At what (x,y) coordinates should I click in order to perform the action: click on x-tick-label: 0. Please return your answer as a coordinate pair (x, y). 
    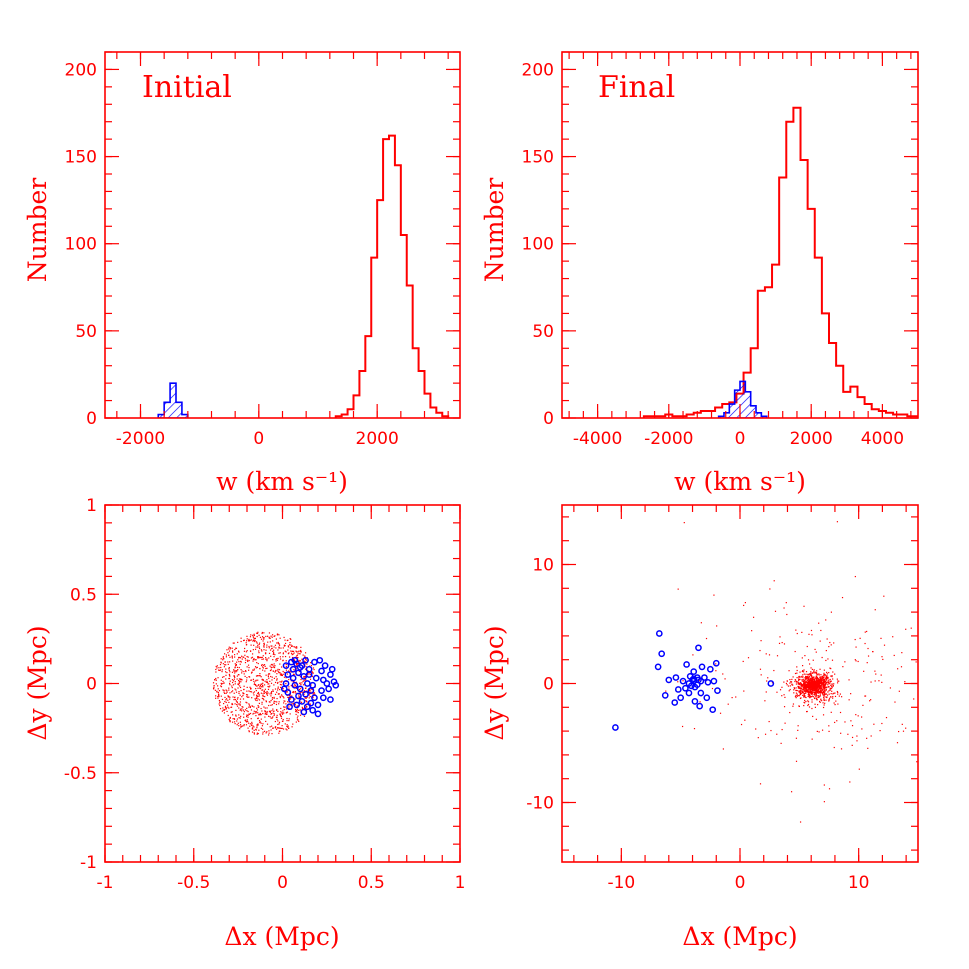
    Looking at the image, I should click on (740, 883).